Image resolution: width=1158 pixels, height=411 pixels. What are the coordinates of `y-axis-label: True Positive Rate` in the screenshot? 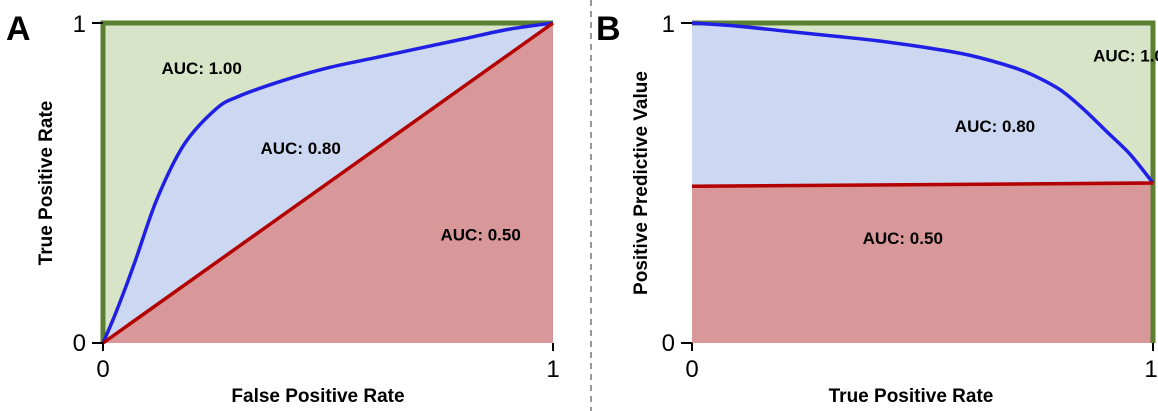 It's located at (46, 183).